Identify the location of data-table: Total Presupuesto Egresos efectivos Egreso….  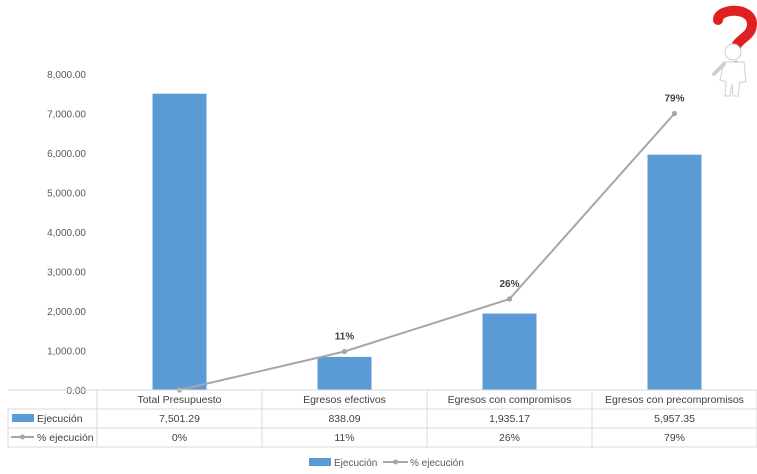
(382, 418).